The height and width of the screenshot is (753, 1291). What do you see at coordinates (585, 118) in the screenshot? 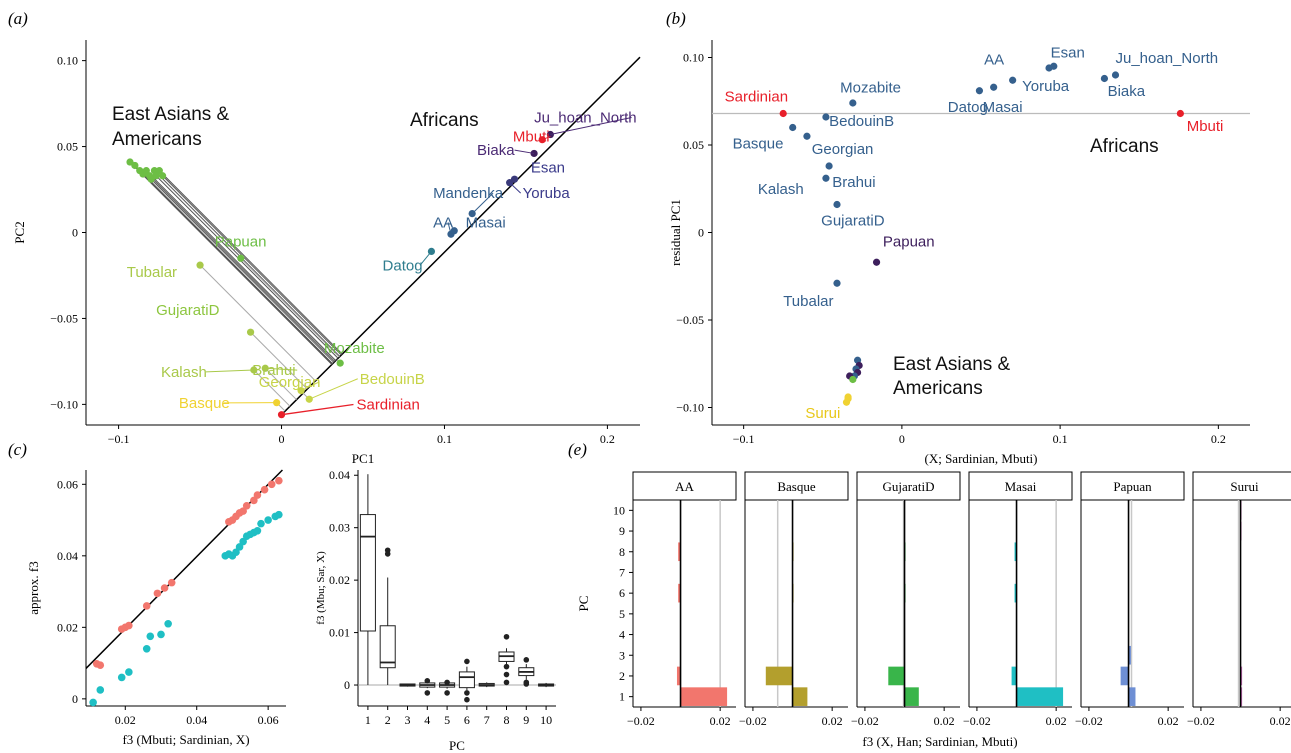
I see `point-label: Ju_hoan_North` at bounding box center [585, 118].